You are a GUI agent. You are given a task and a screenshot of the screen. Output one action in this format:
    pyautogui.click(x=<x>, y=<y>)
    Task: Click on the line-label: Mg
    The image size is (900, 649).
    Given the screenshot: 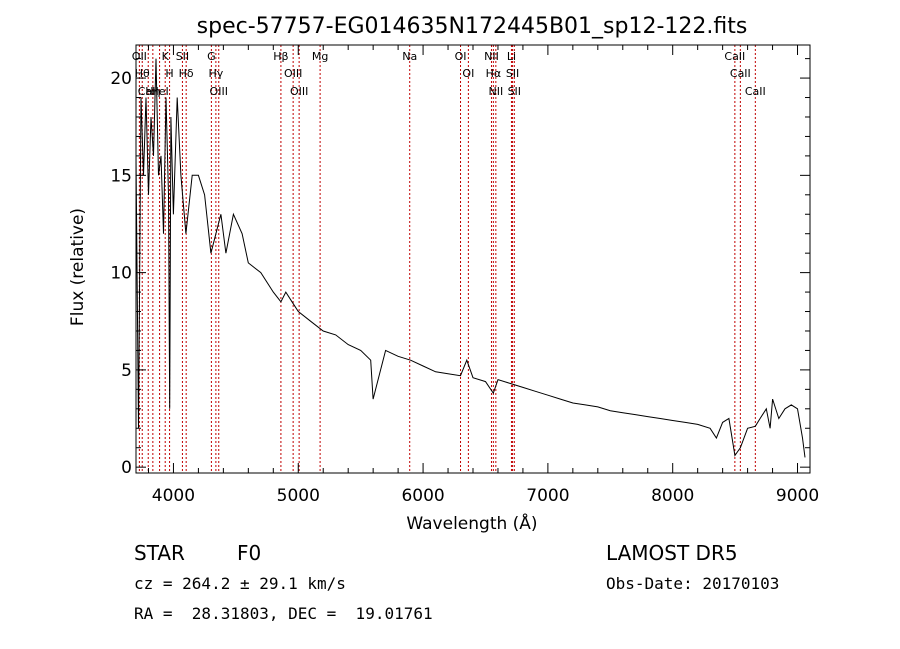 What is the action you would take?
    pyautogui.click(x=320, y=56)
    